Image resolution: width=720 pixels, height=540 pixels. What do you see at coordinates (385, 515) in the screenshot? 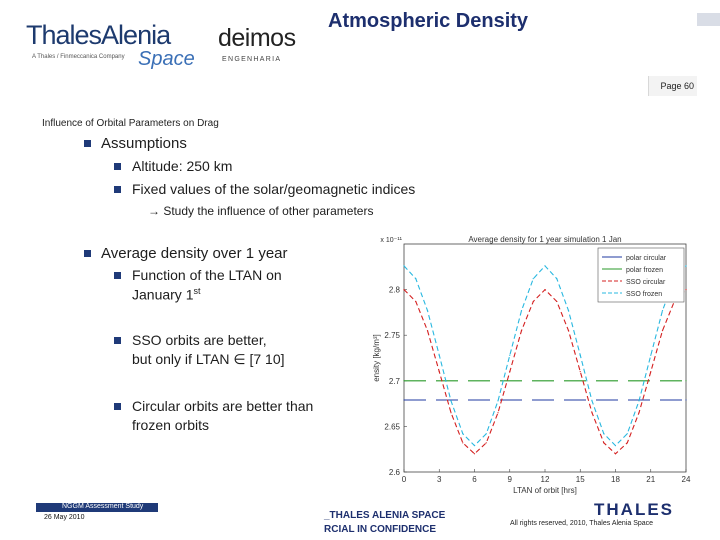
I see `footer-confidentiality-1: _THALES ALENIA SPACE` at bounding box center [385, 515].